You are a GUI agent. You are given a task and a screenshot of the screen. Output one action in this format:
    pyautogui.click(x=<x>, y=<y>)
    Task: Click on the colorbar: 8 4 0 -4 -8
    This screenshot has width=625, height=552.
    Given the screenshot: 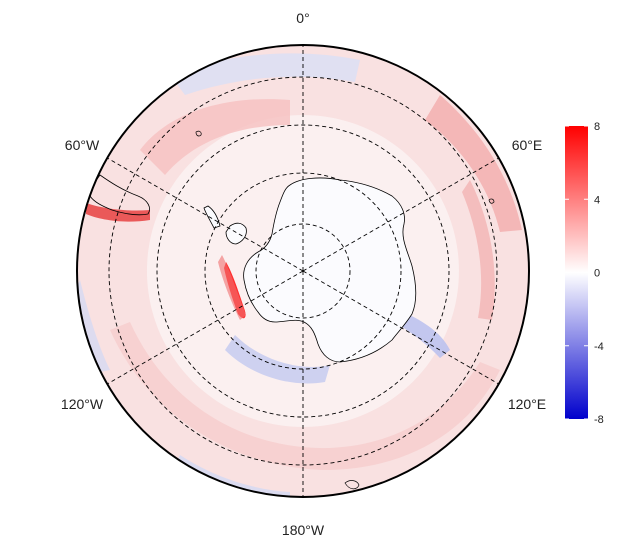 What is the action you would take?
    pyautogui.click(x=584, y=273)
    